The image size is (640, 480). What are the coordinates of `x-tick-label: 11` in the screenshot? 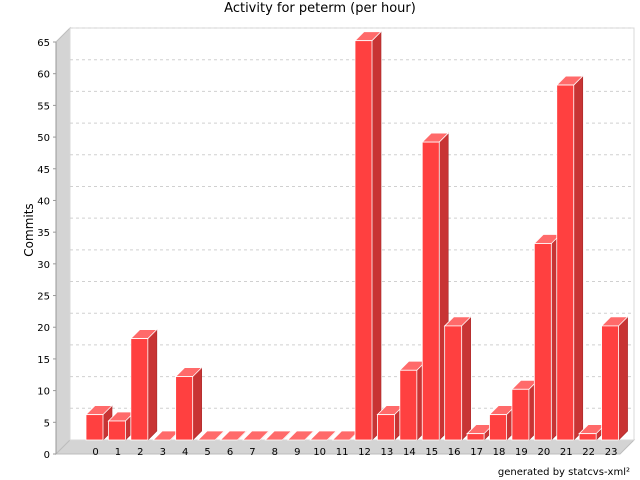 It's located at (342, 452).